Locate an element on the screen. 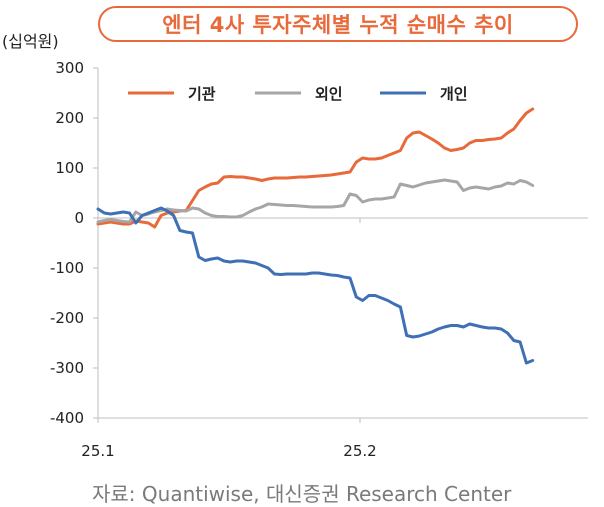  legend-label: 외인 is located at coordinates (329, 94).